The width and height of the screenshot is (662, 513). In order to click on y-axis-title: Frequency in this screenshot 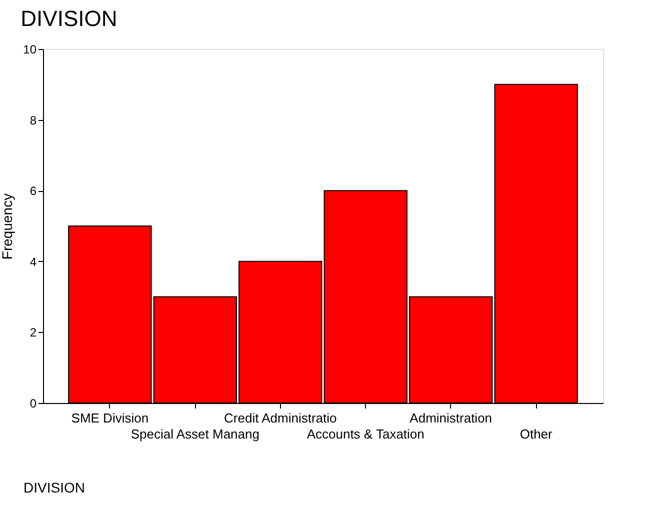, I will do `click(8, 226)`.